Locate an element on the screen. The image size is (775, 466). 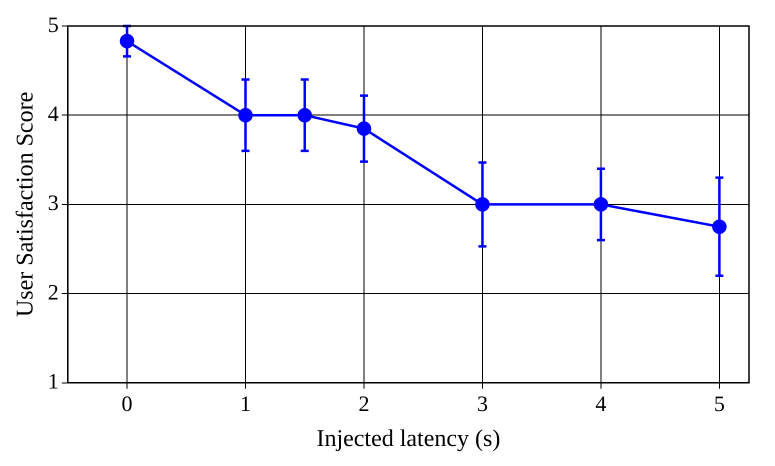
y-tick-label: 2 is located at coordinates (53, 291).